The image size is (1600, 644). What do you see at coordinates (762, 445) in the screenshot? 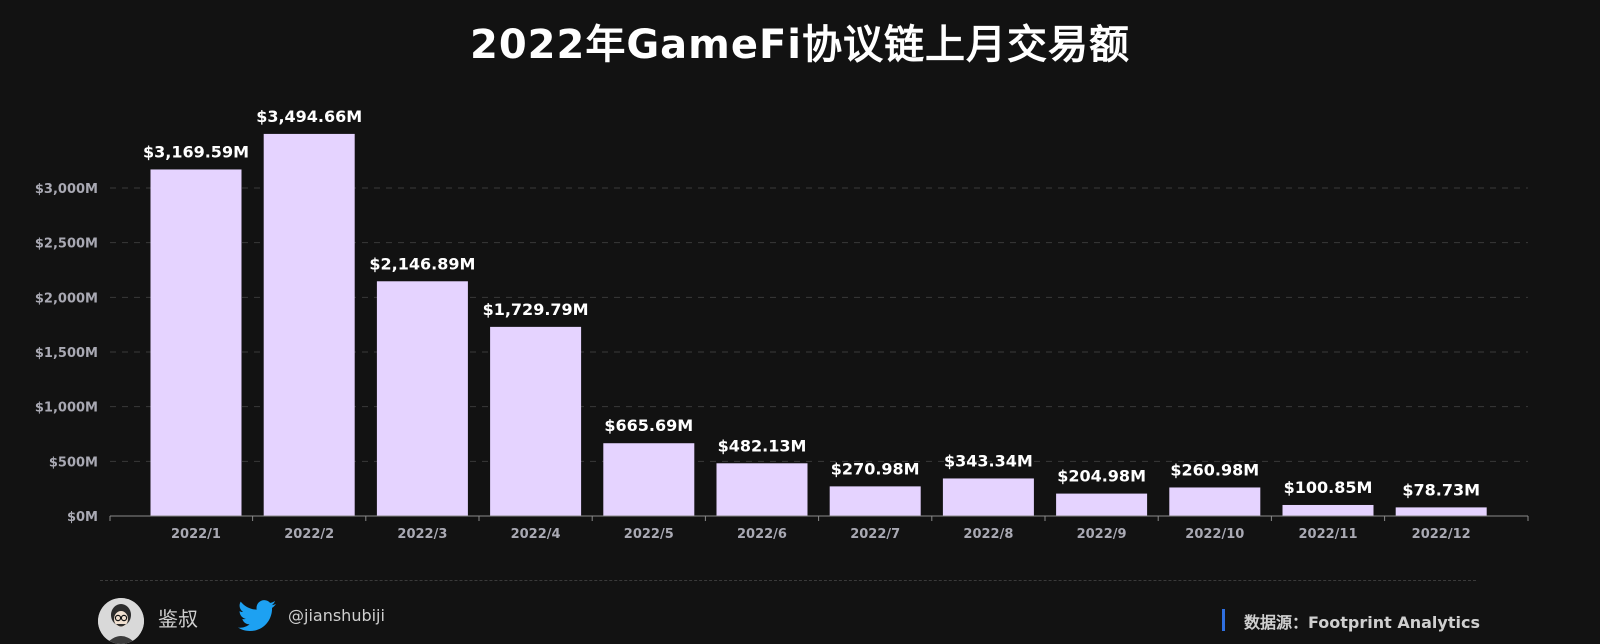
I see `data-label: $482.13M` at bounding box center [762, 445].